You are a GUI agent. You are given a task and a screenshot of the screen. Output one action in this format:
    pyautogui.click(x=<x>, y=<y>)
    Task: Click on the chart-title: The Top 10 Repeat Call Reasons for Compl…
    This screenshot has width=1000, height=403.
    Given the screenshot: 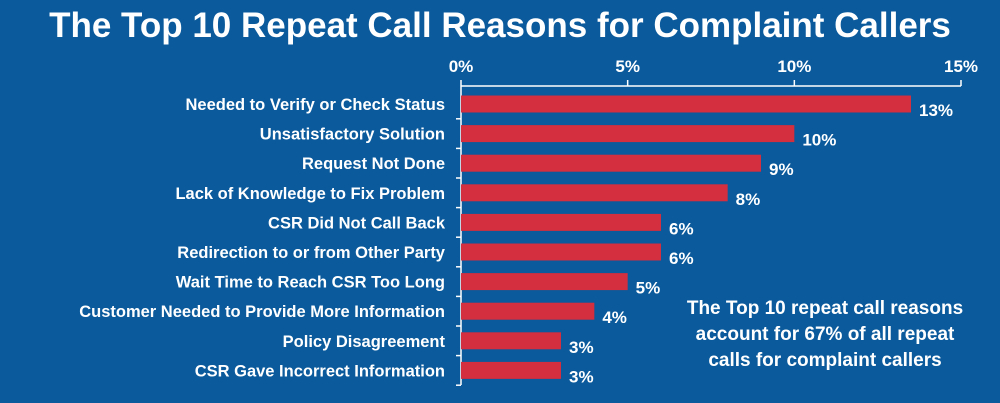 What is the action you would take?
    pyautogui.click(x=500, y=25)
    